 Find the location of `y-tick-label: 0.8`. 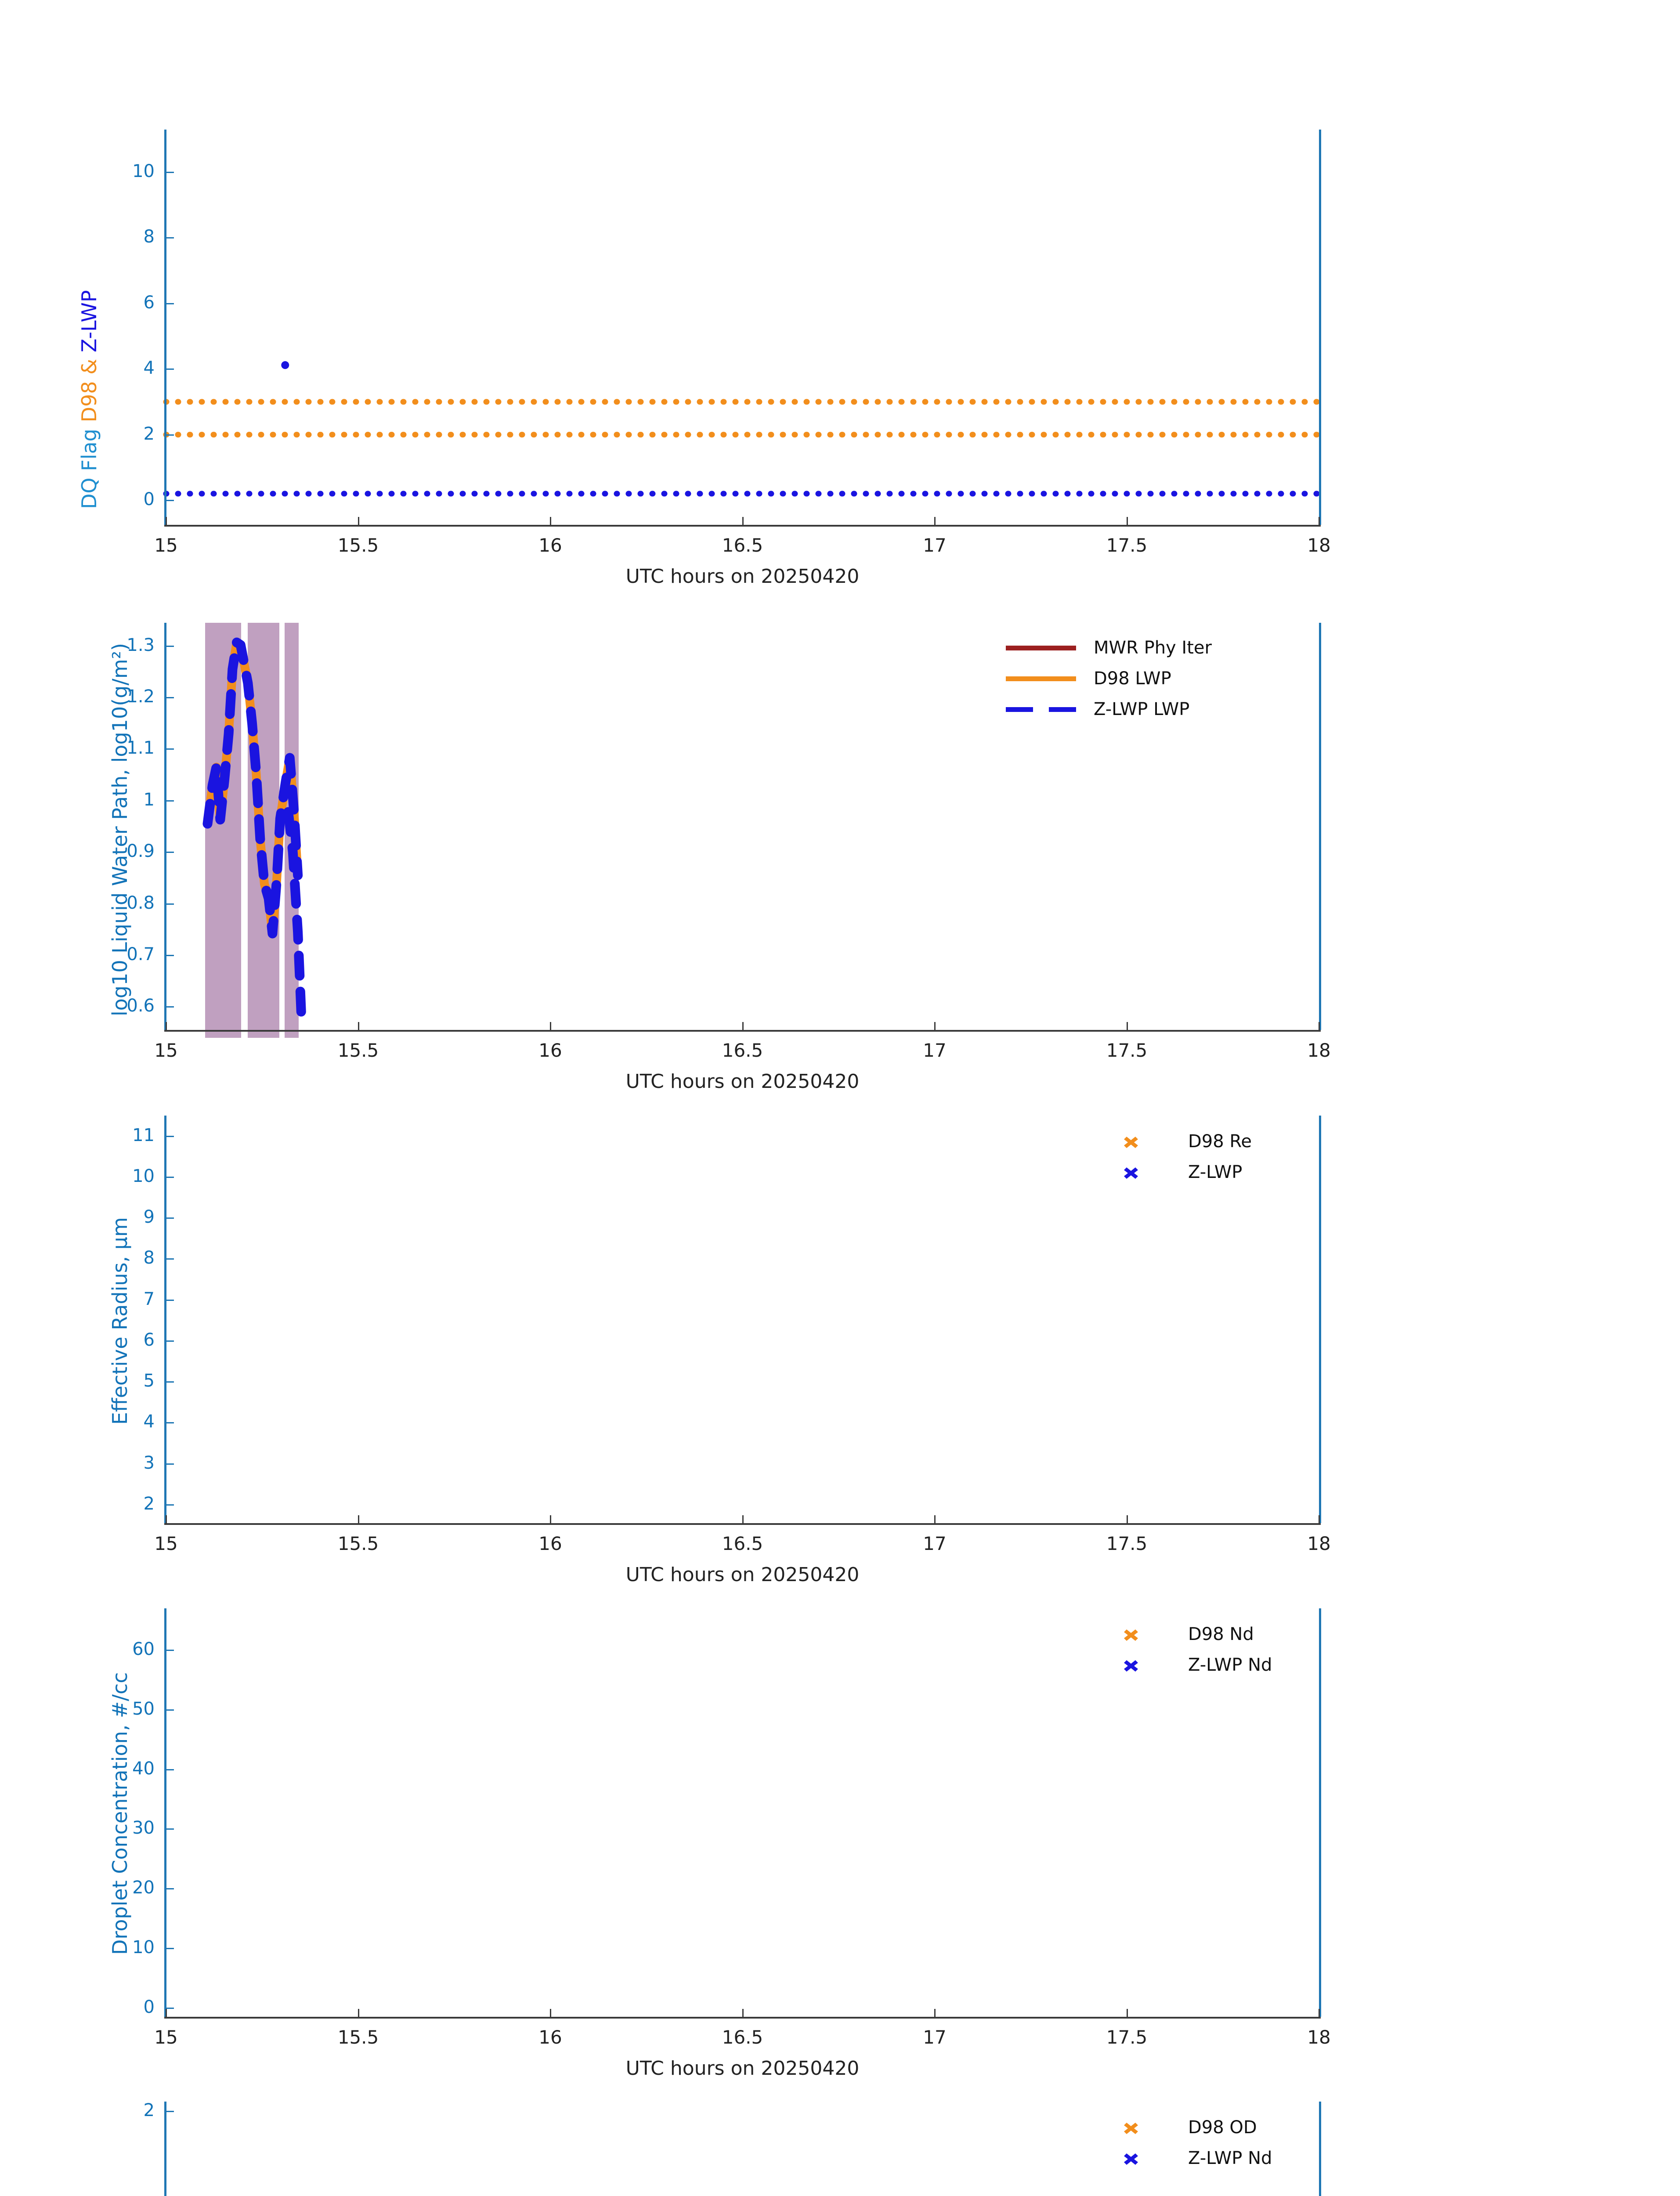

y-tick-label: 0.8 is located at coordinates (140, 902).